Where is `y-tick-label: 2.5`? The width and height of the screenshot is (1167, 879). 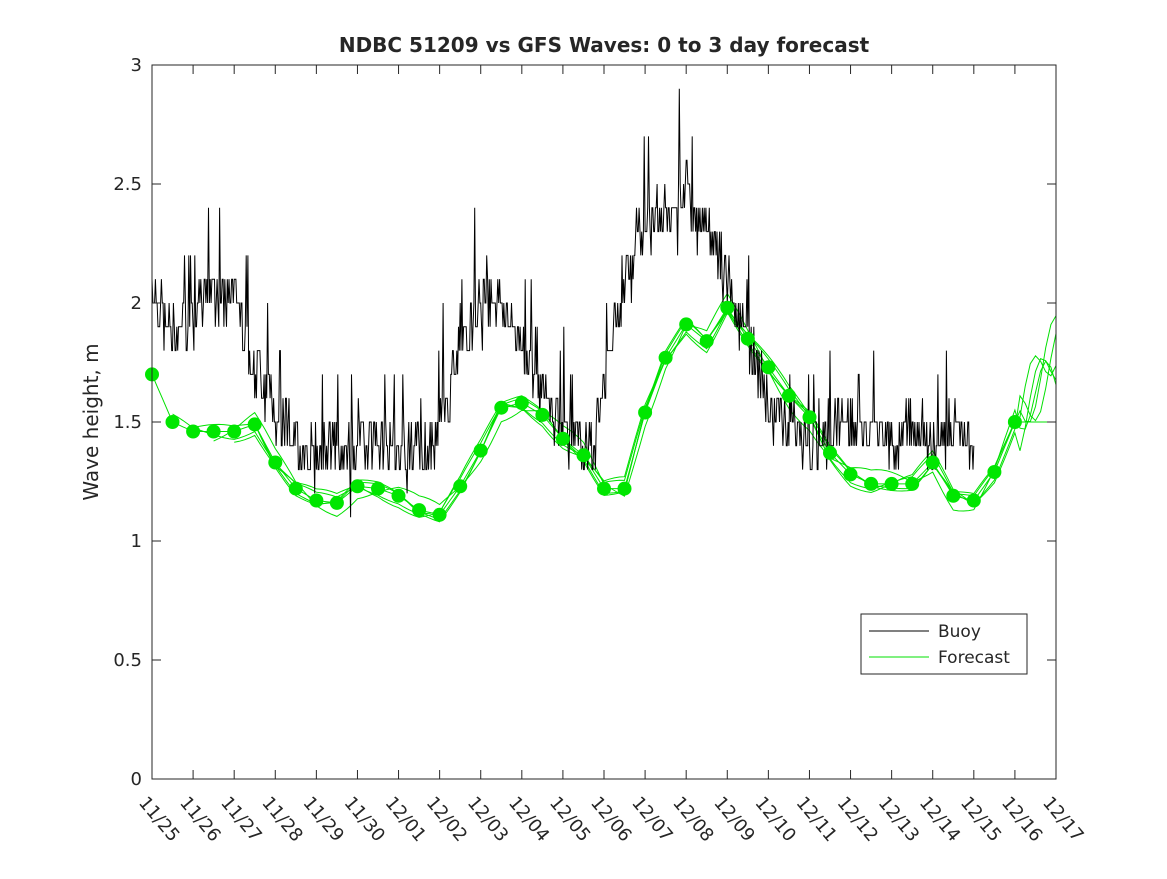
y-tick-label: 2.5 is located at coordinates (127, 184).